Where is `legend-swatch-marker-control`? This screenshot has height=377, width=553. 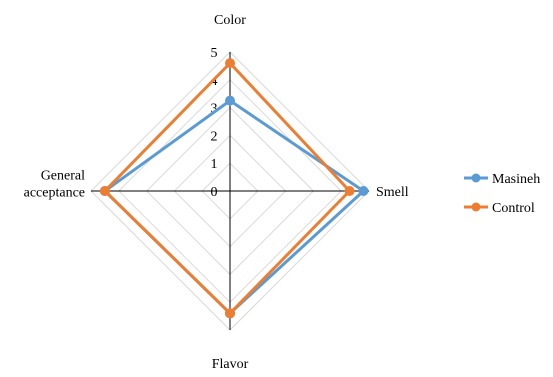
legend-swatch-marker-control is located at coordinates (476, 207).